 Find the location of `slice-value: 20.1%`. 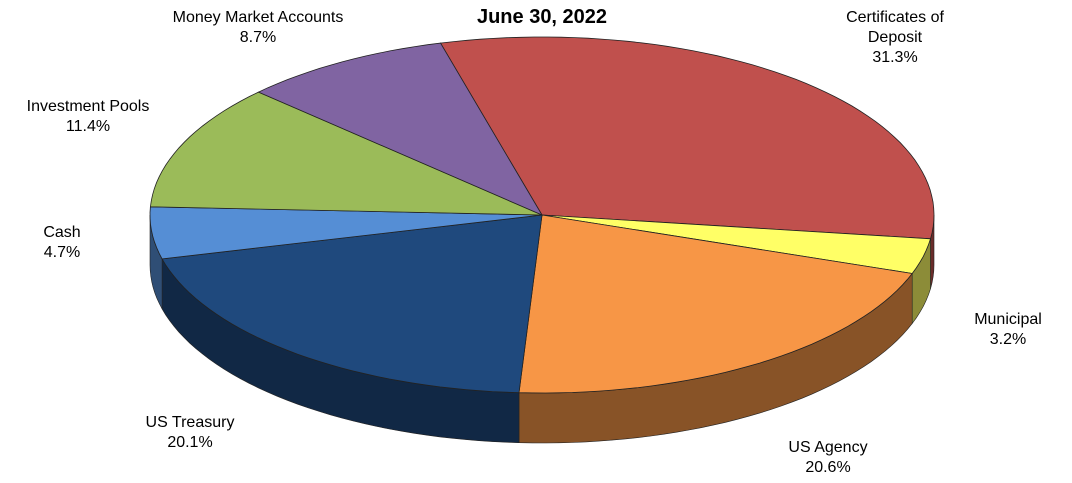

slice-value: 20.1% is located at coordinates (190, 442).